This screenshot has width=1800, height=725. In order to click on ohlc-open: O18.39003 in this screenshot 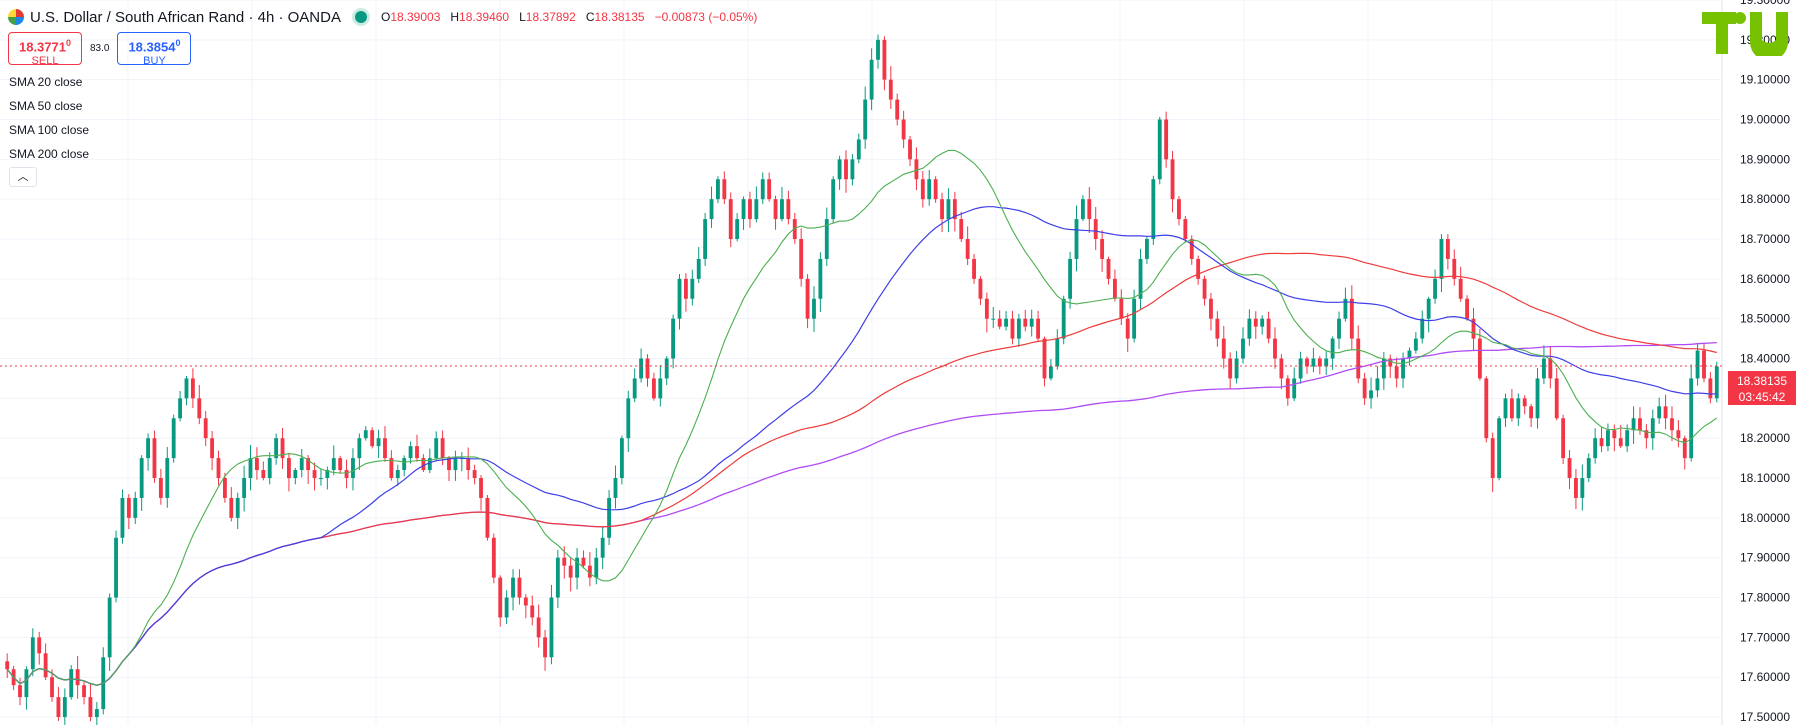, I will do `click(410, 17)`.